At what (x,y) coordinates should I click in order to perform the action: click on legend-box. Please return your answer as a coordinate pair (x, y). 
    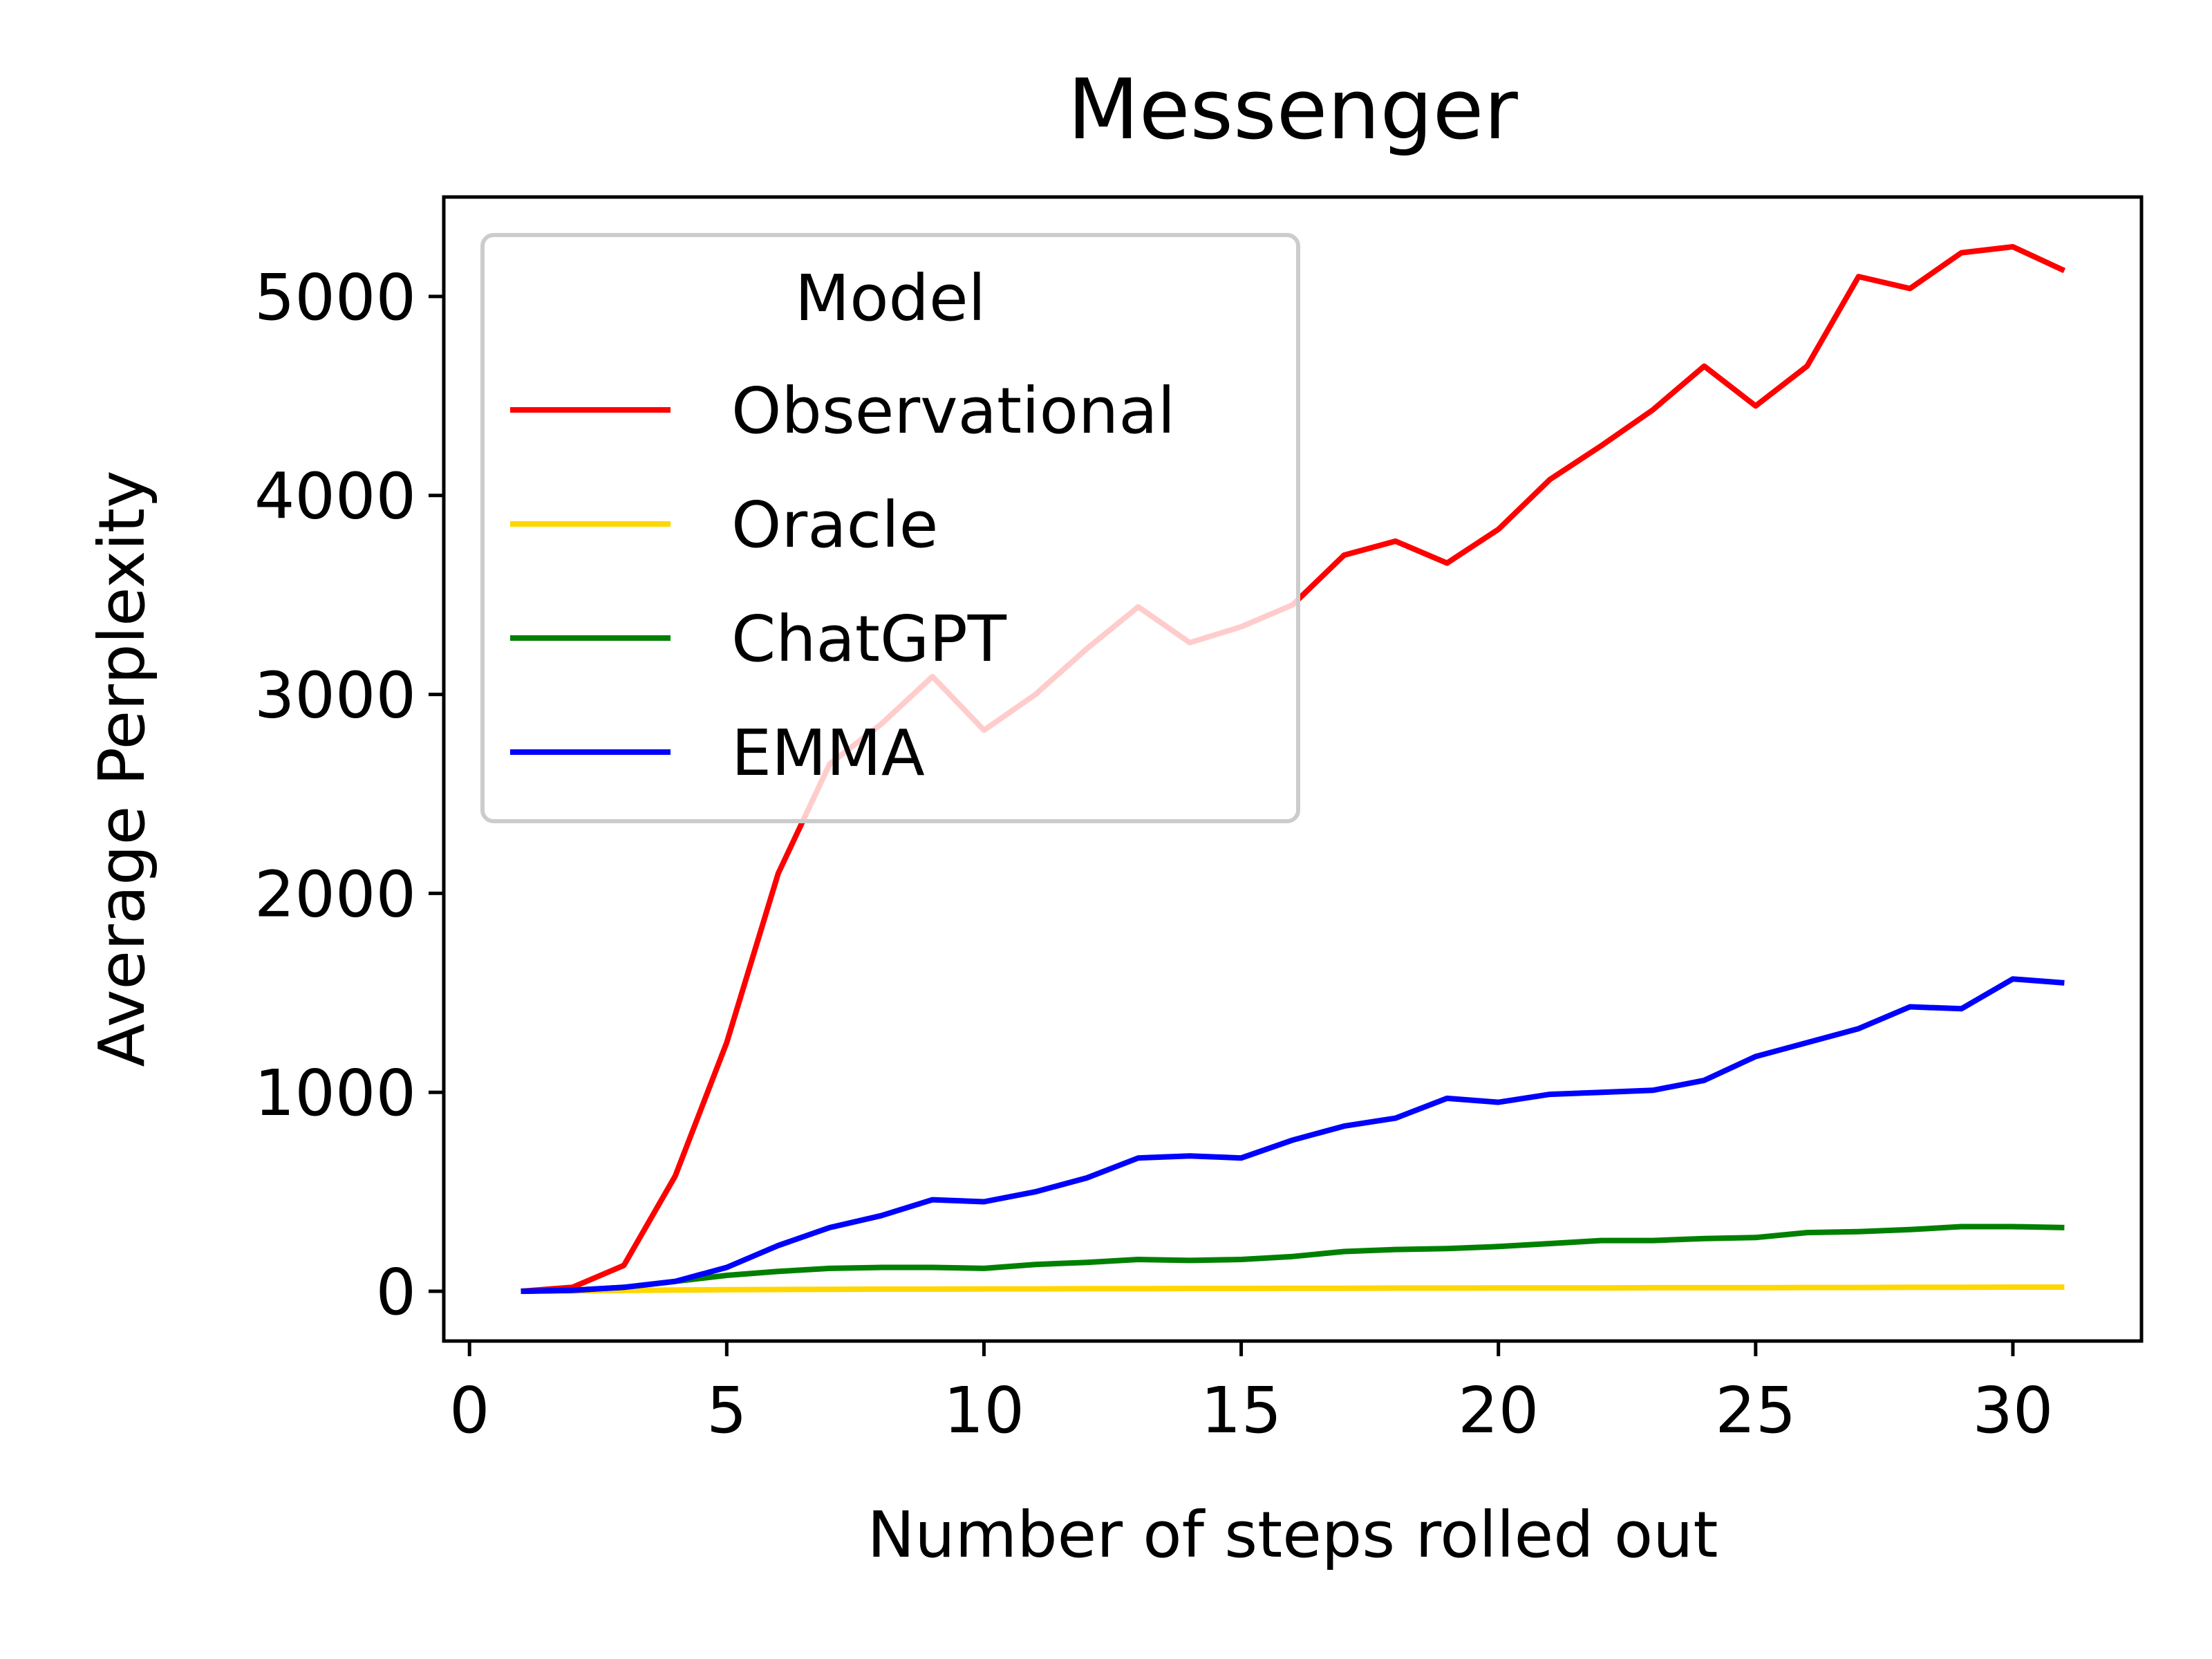
    Looking at the image, I should click on (890, 528).